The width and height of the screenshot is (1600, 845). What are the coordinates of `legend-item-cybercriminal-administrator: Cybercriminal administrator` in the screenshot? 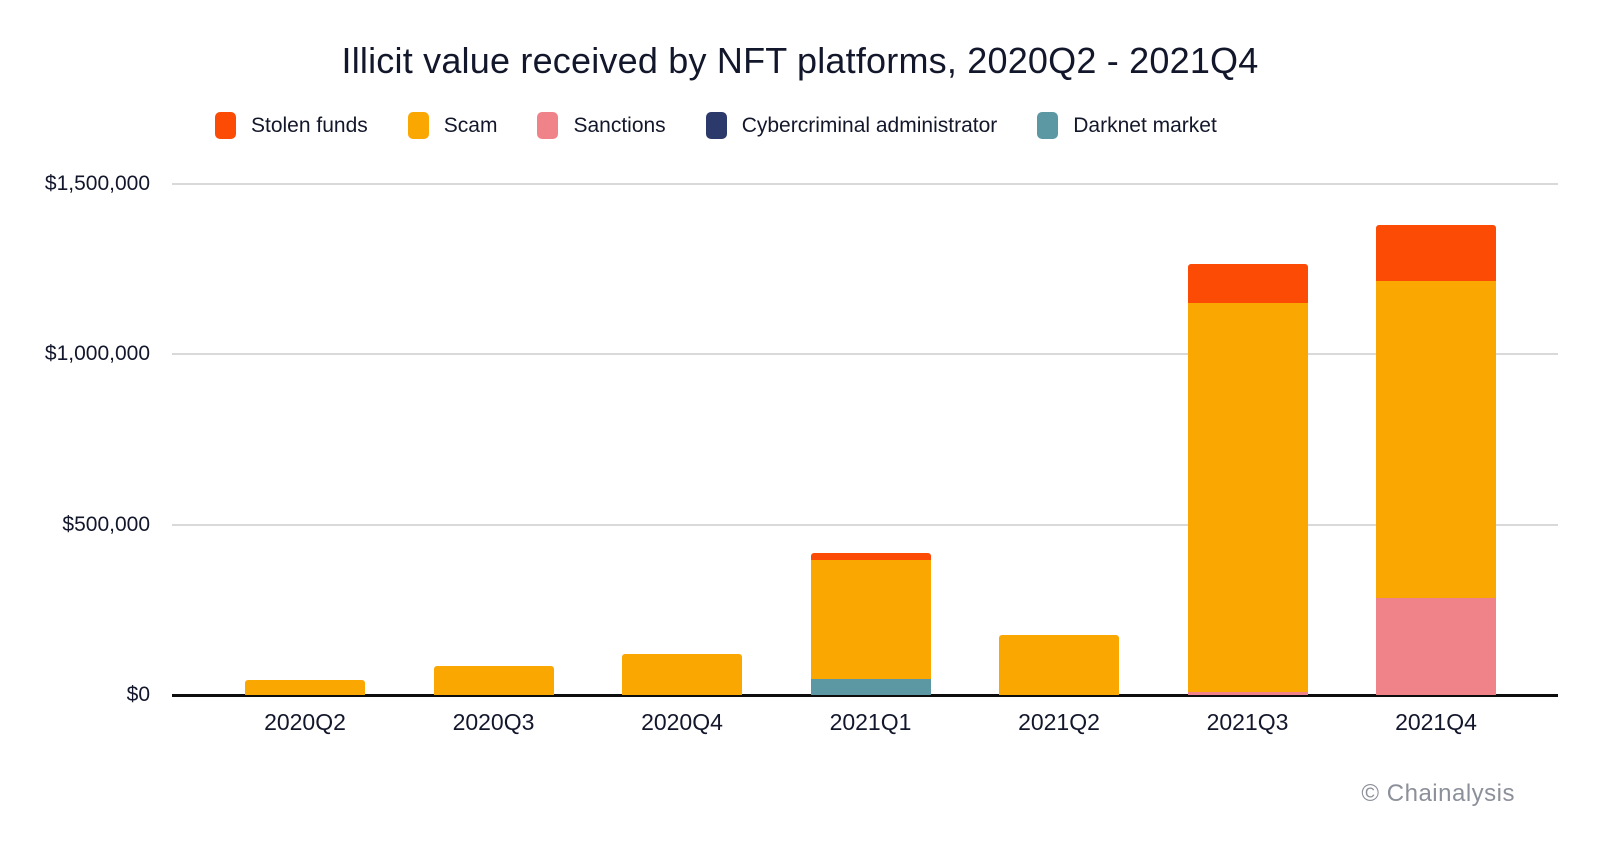 It's located at (851, 125).